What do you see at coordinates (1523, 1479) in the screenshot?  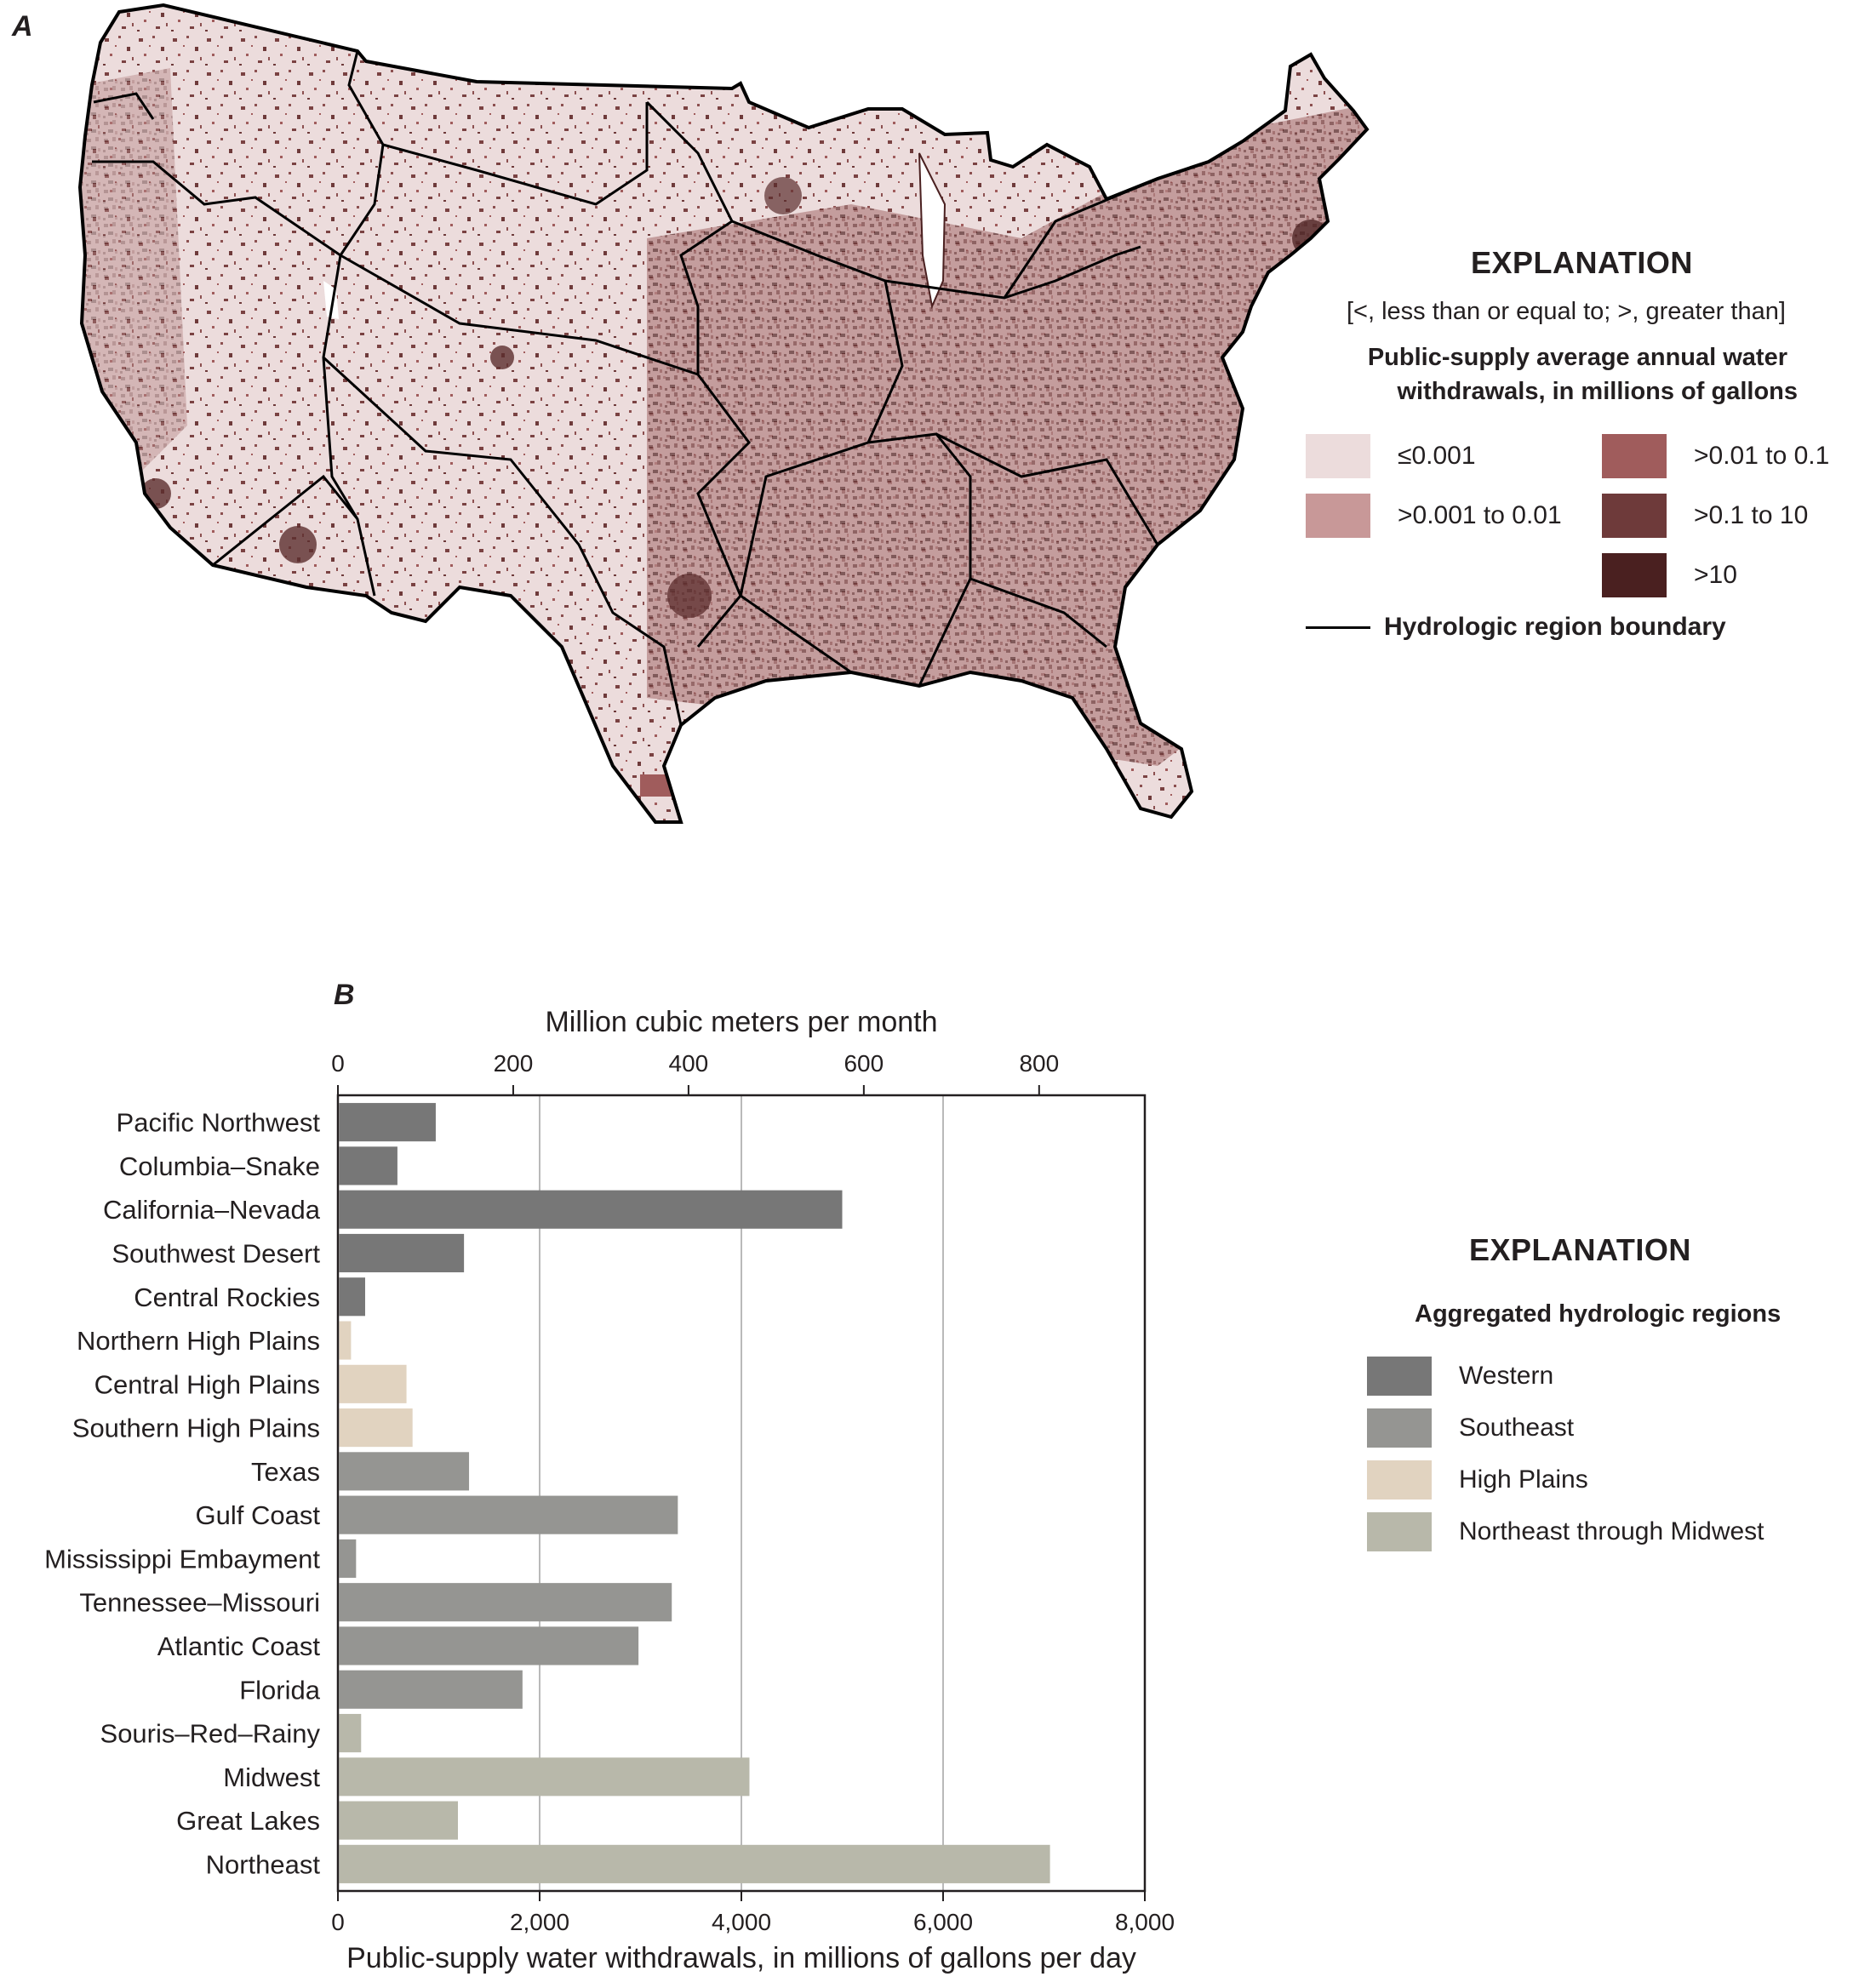 I see `chart-legend-label-3: High Plains` at bounding box center [1523, 1479].